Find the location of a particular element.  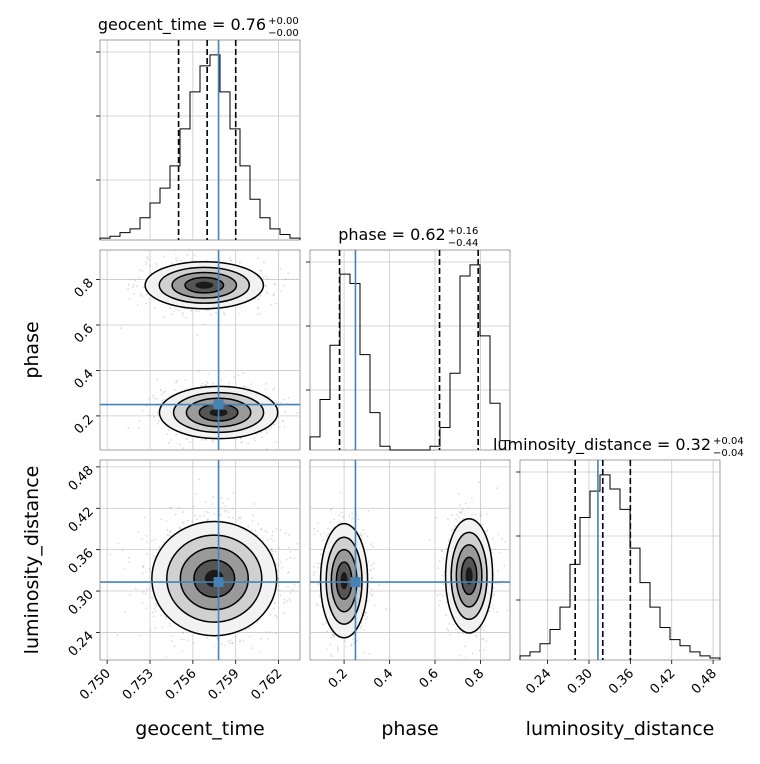

luminosity-distance-vs-geocent-time-xticklabel-1: 0.753 is located at coordinates (138, 684).